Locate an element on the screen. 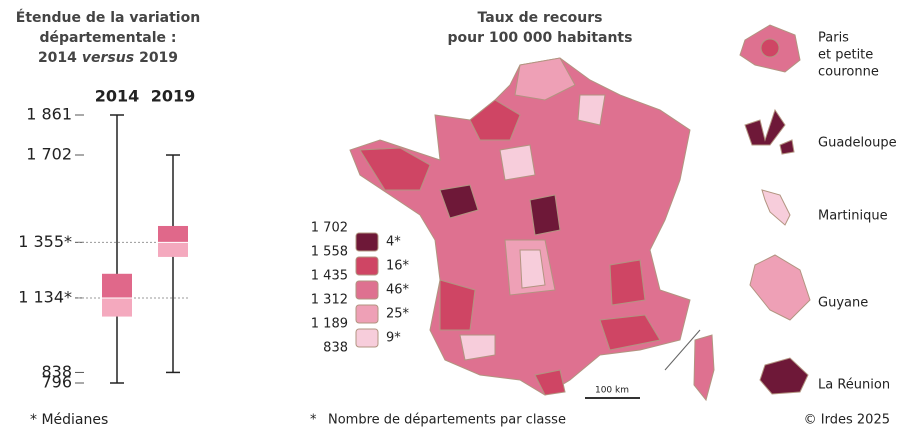  legend-count: 46* is located at coordinates (398, 290).